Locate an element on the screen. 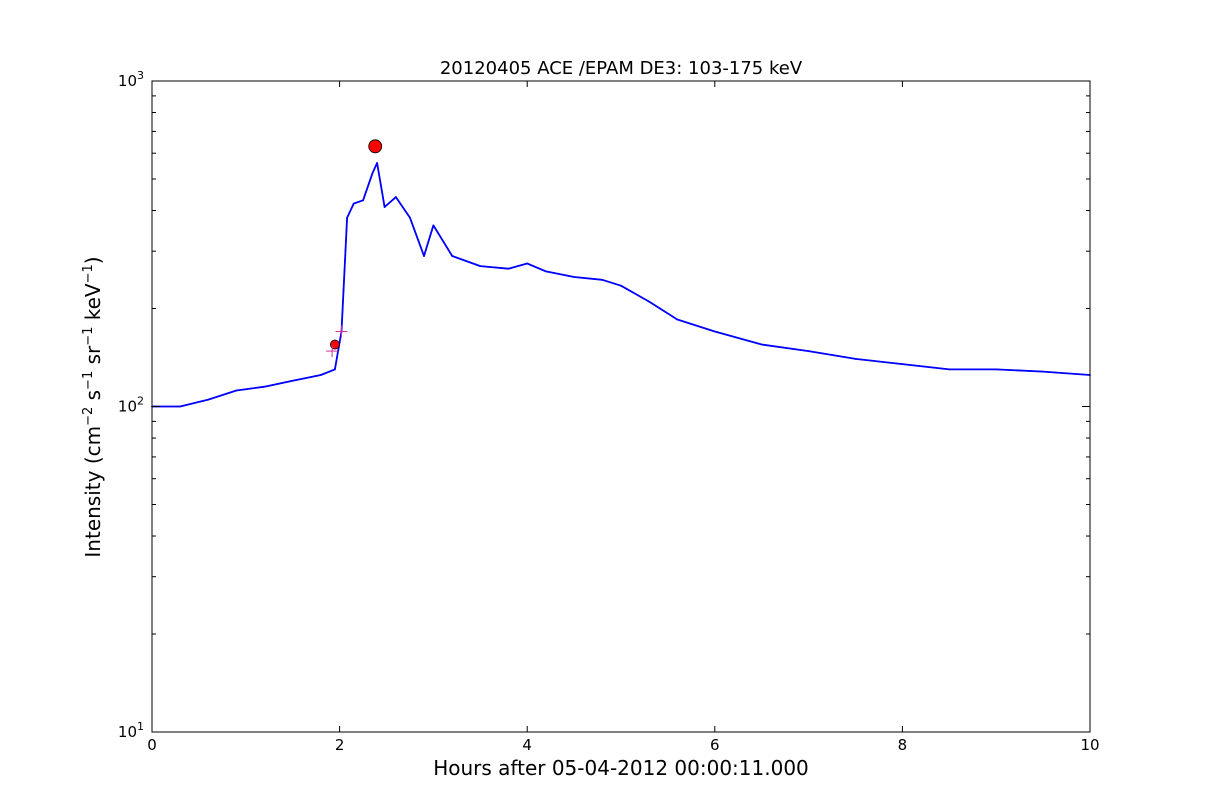  x-axis-label: Hours after 05-04-2012 00:00:11.000 is located at coordinates (621, 768).